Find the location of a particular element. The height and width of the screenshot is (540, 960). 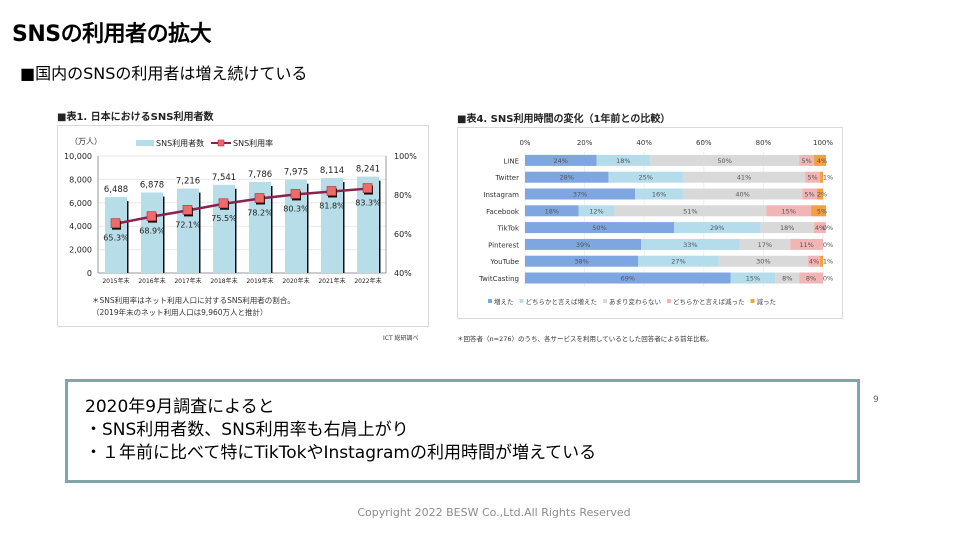

rate-value-label: 65.3% is located at coordinates (116, 238).